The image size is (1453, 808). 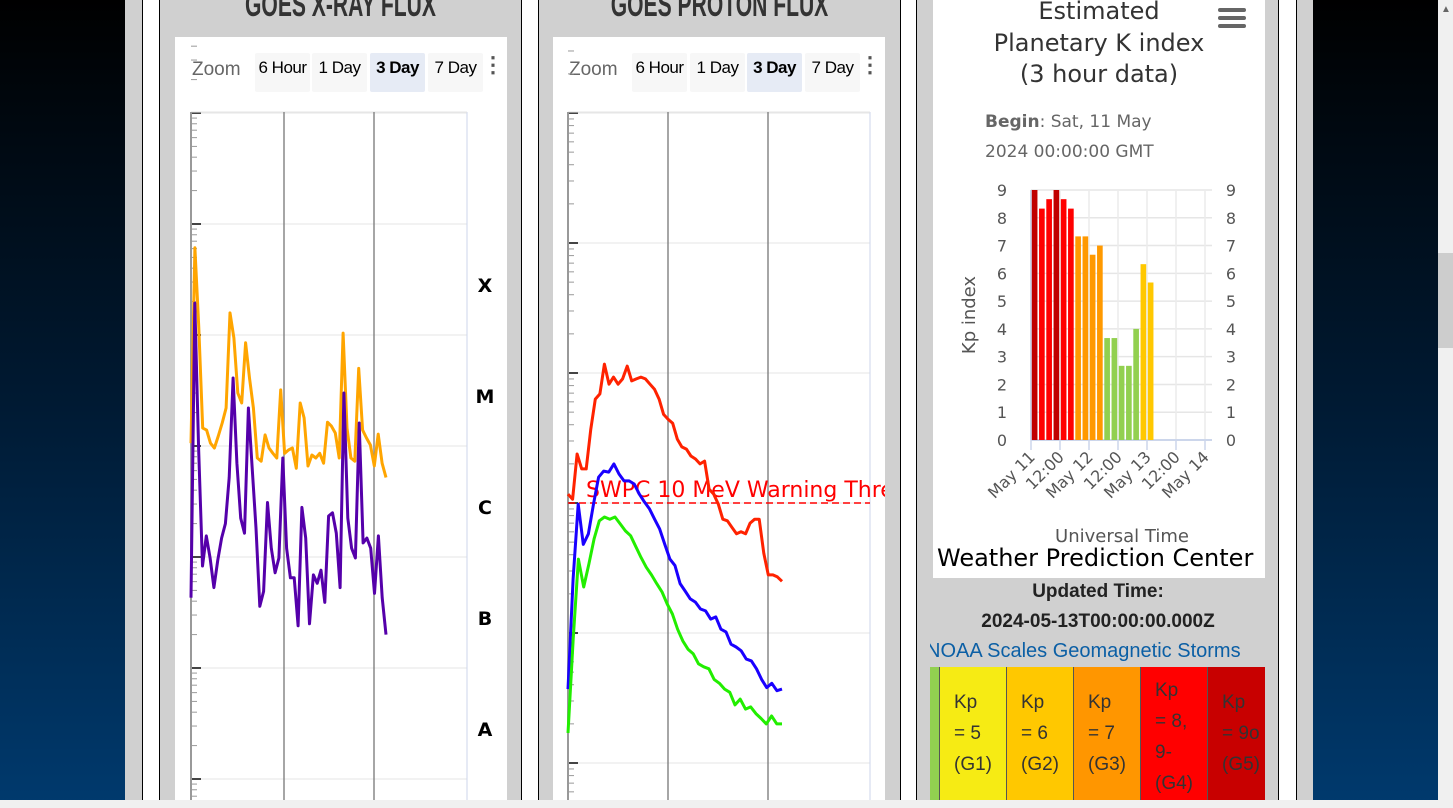 What do you see at coordinates (133, 404) in the screenshot?
I see `page-margin-left` at bounding box center [133, 404].